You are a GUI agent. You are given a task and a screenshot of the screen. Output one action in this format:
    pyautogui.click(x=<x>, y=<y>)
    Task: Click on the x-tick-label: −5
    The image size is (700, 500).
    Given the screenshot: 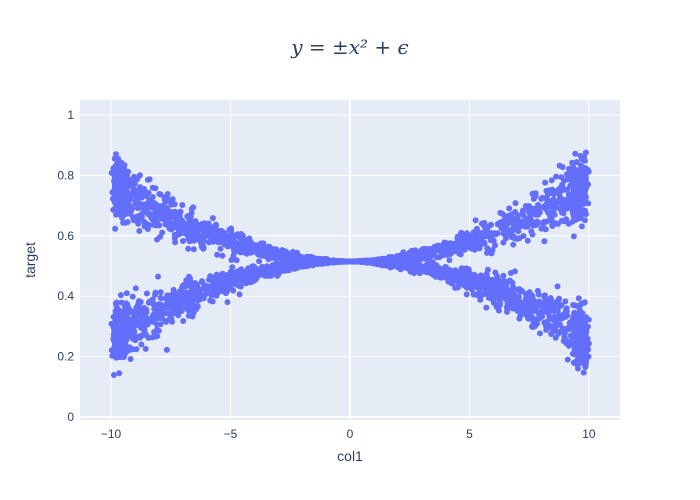 What is the action you would take?
    pyautogui.click(x=231, y=434)
    